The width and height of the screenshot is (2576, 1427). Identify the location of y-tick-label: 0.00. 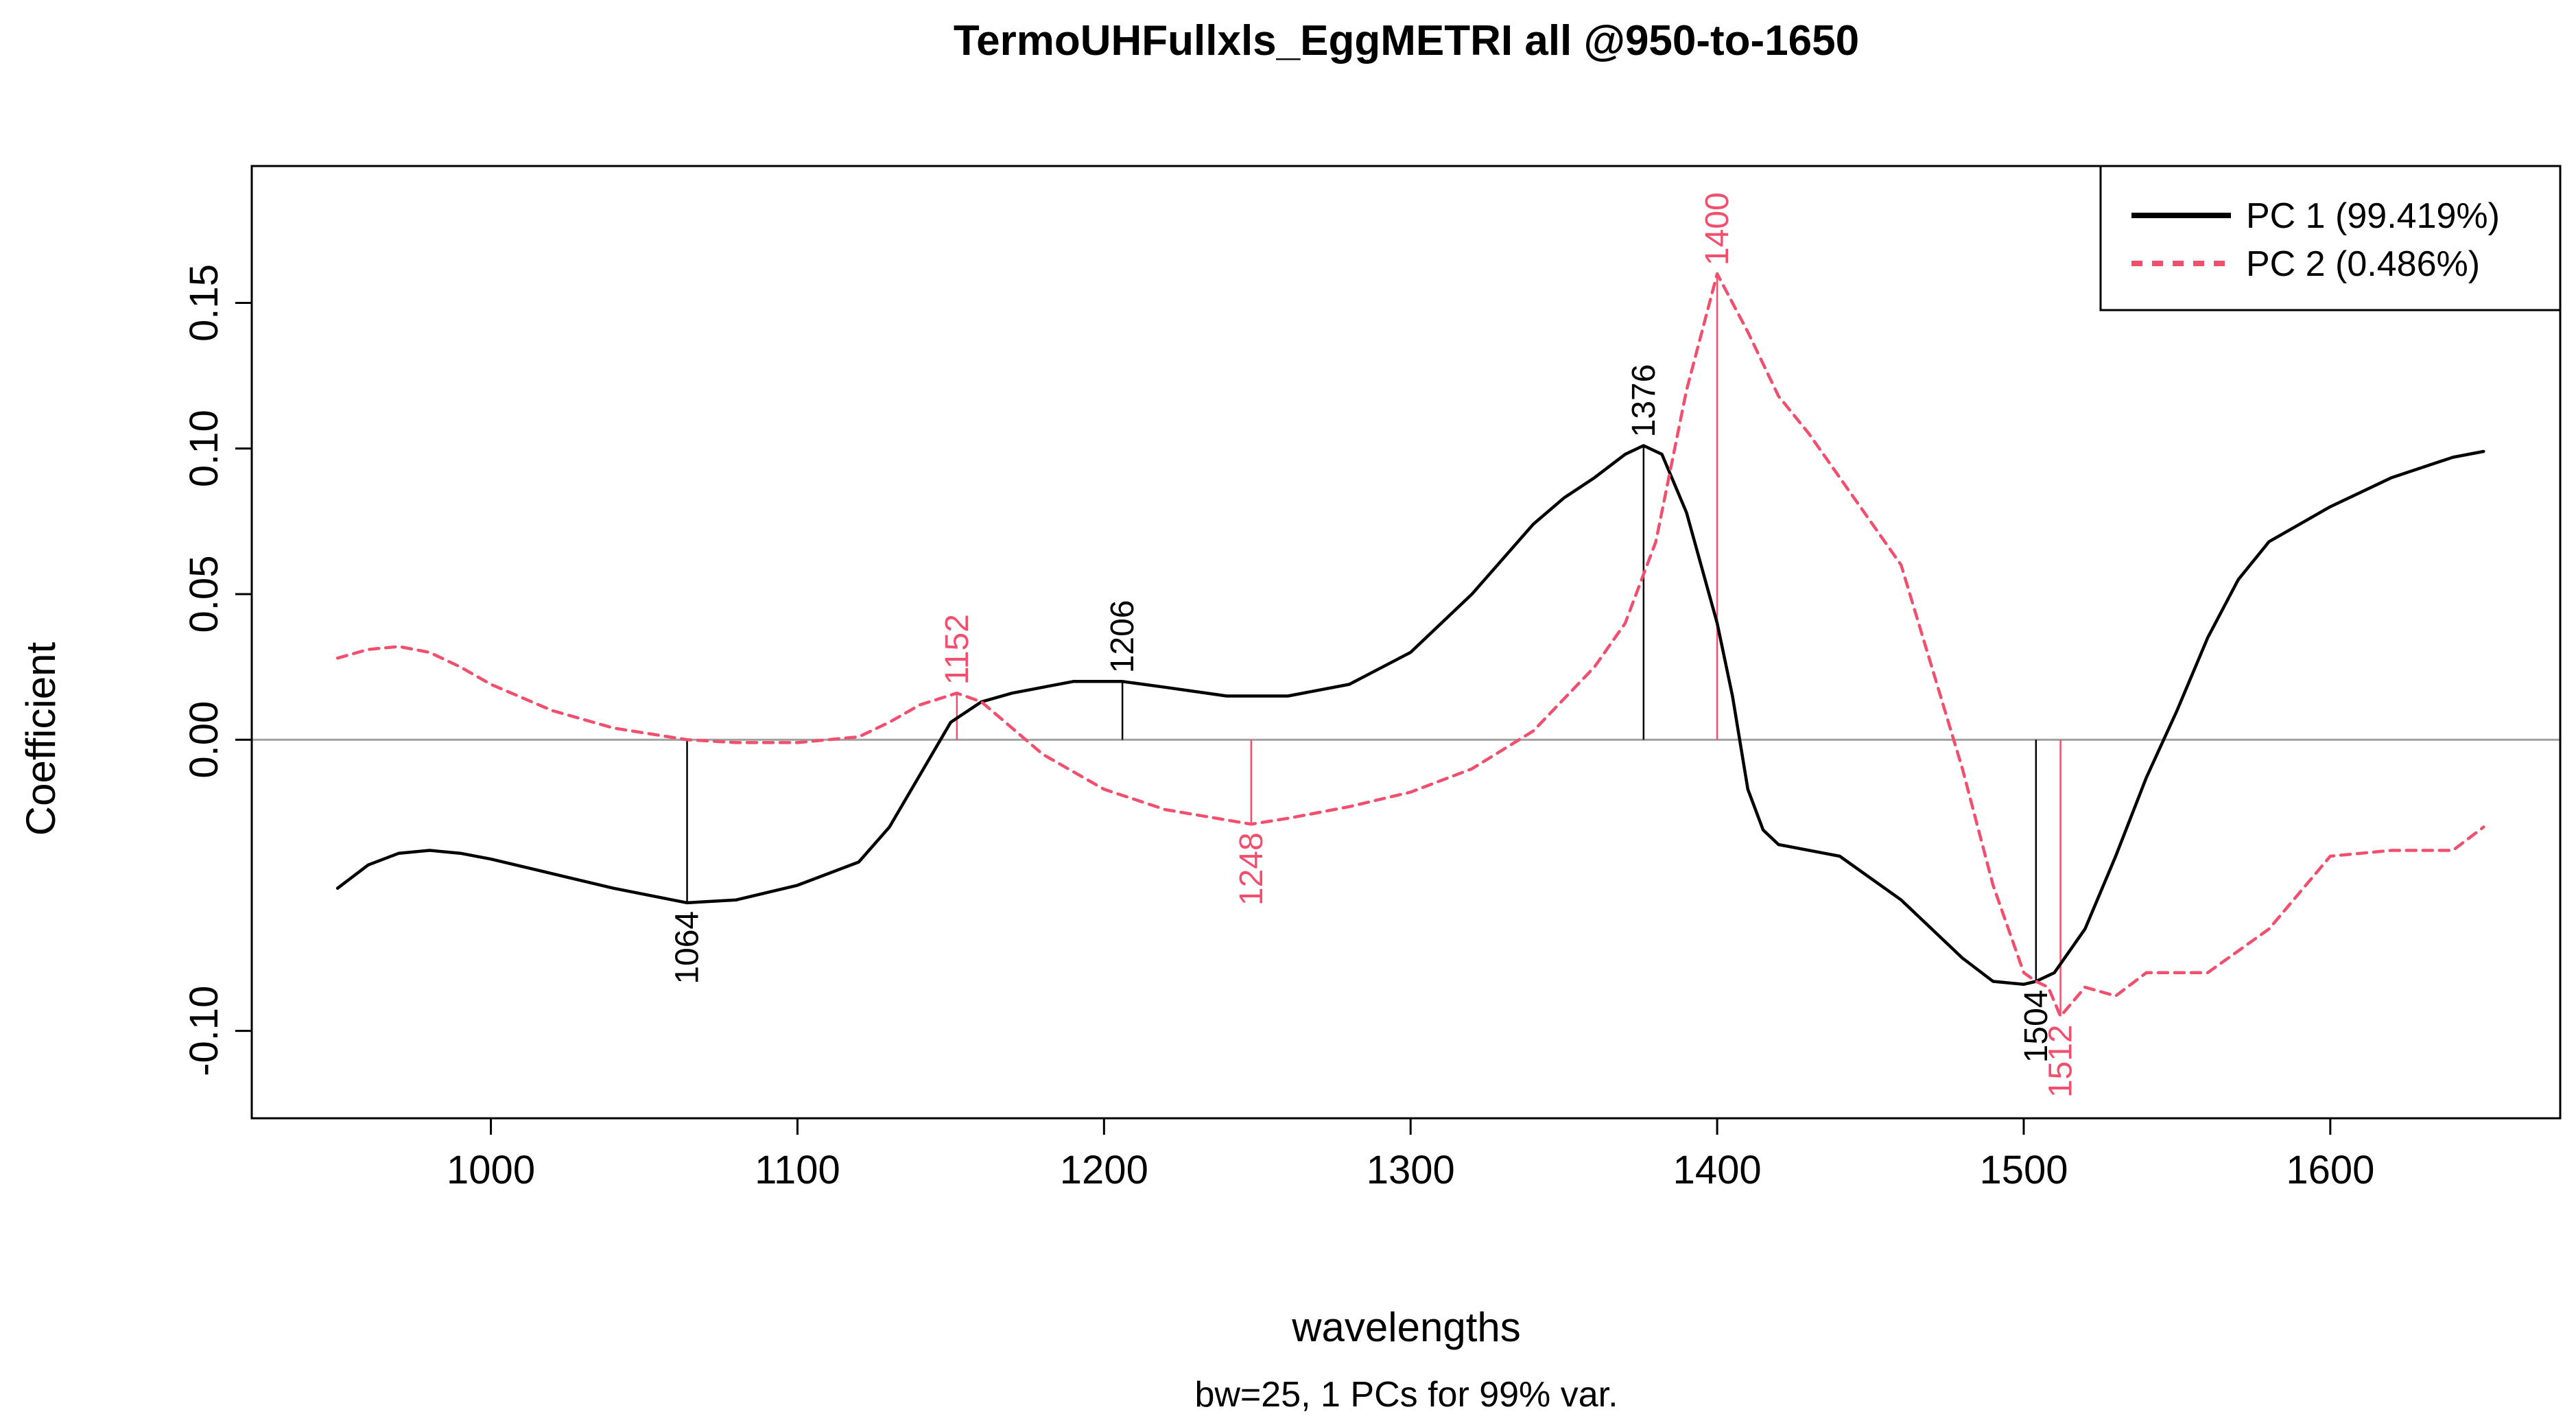
(204, 740).